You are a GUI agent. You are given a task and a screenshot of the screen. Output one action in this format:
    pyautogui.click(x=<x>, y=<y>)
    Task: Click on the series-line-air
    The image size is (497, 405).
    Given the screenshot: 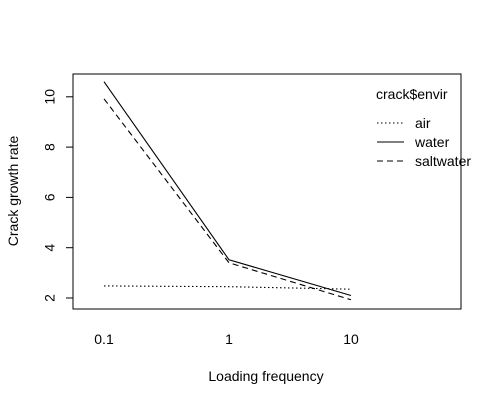 What is the action you would take?
    pyautogui.click(x=227, y=287)
    